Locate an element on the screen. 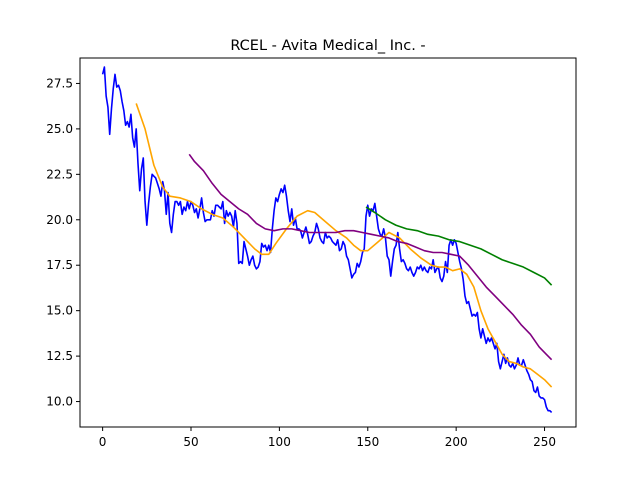 This screenshot has height=480, width=640. x-tick-label: 50 is located at coordinates (190, 442).